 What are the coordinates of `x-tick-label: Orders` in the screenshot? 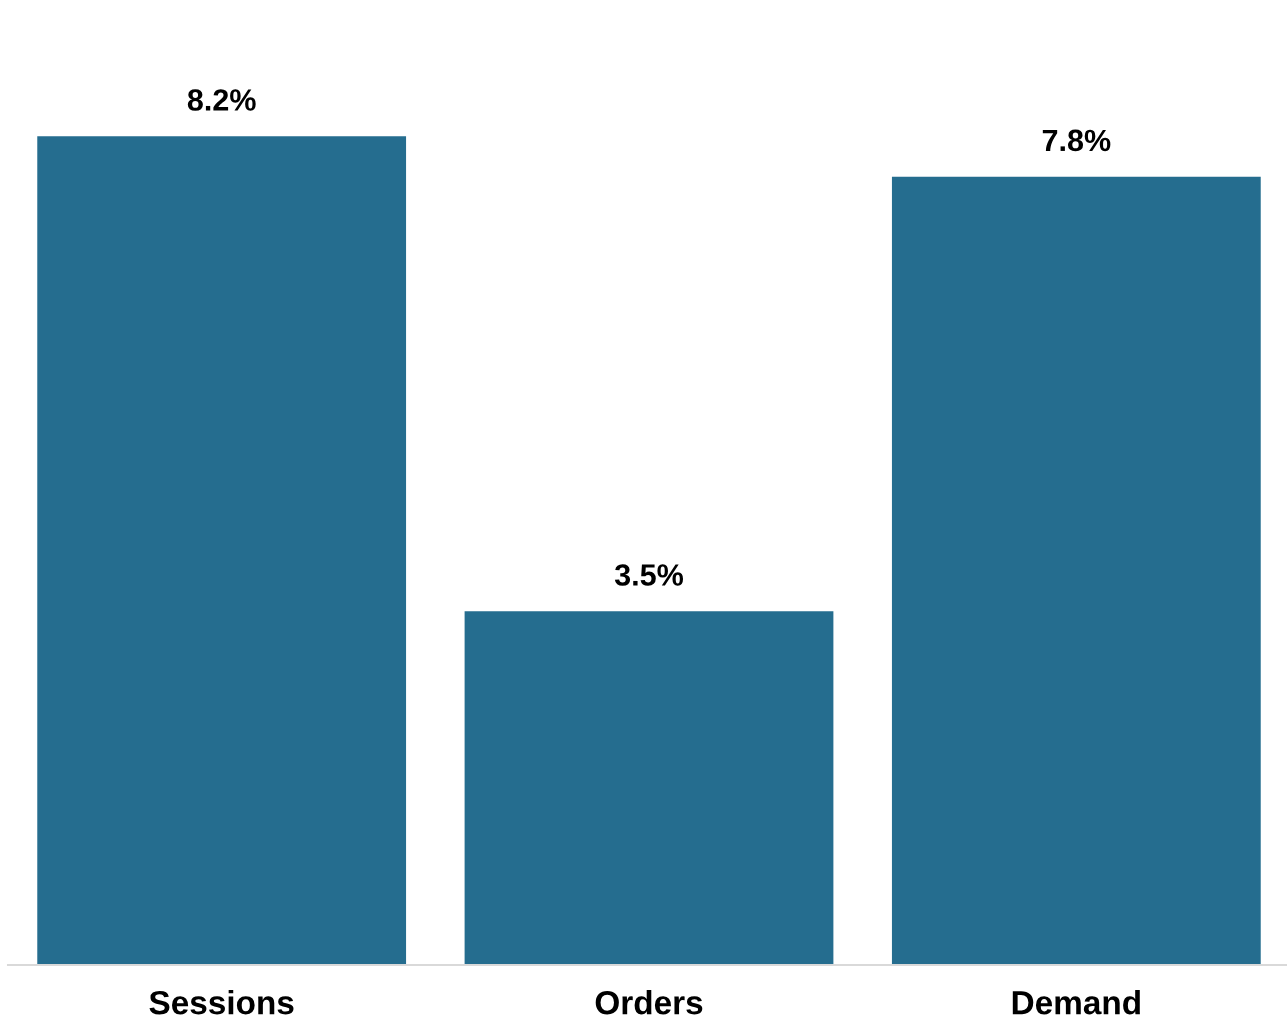 It's located at (649, 1002).